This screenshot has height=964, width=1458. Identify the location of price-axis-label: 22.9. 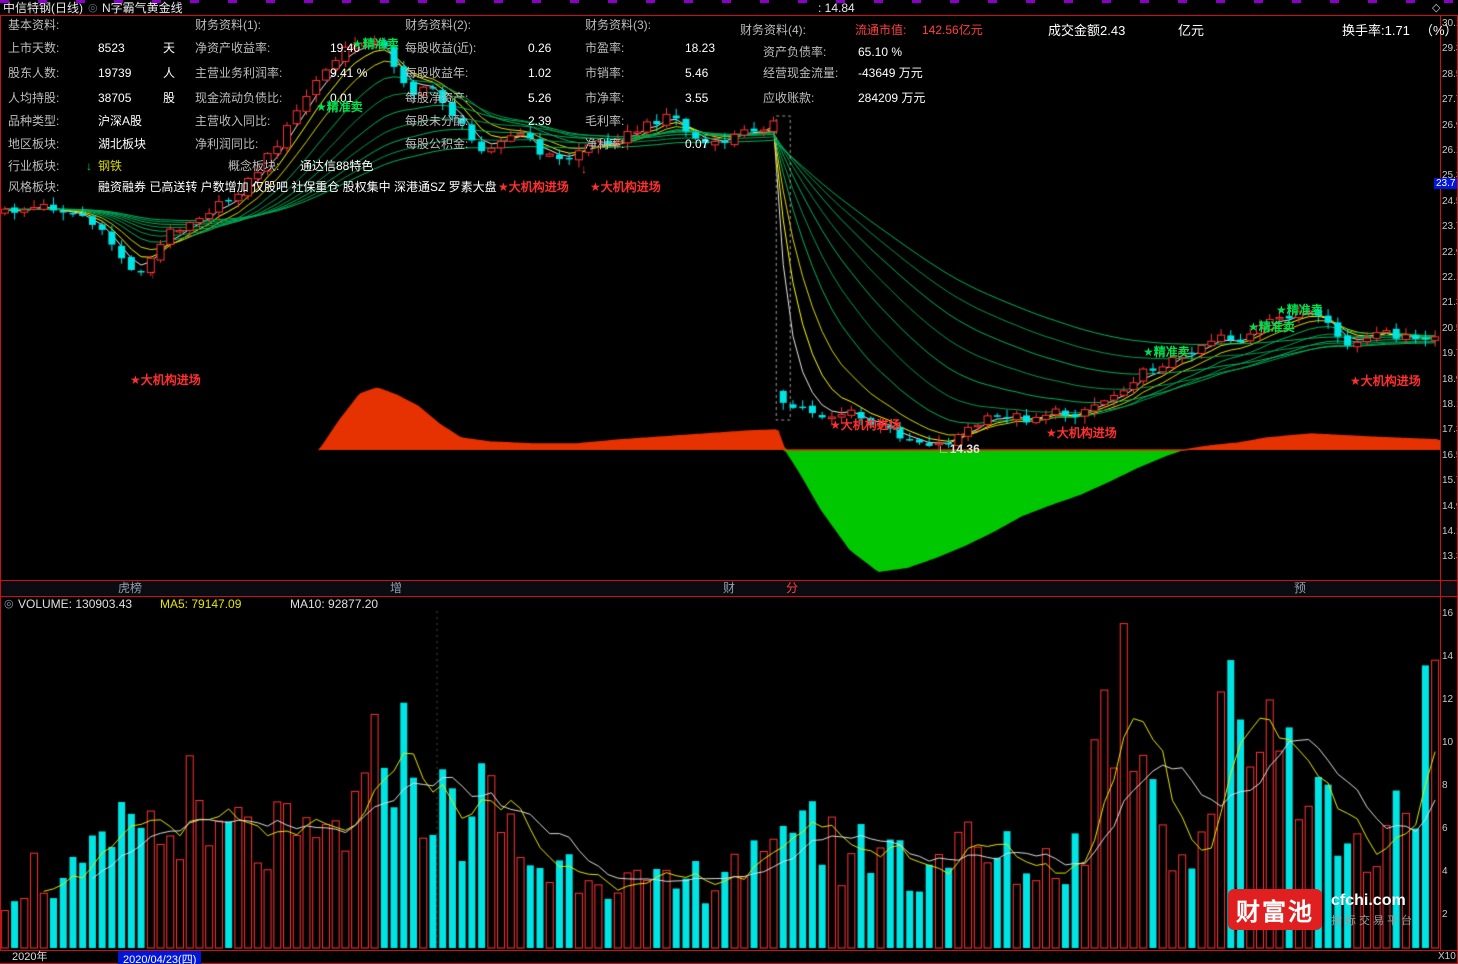
(1449, 252).